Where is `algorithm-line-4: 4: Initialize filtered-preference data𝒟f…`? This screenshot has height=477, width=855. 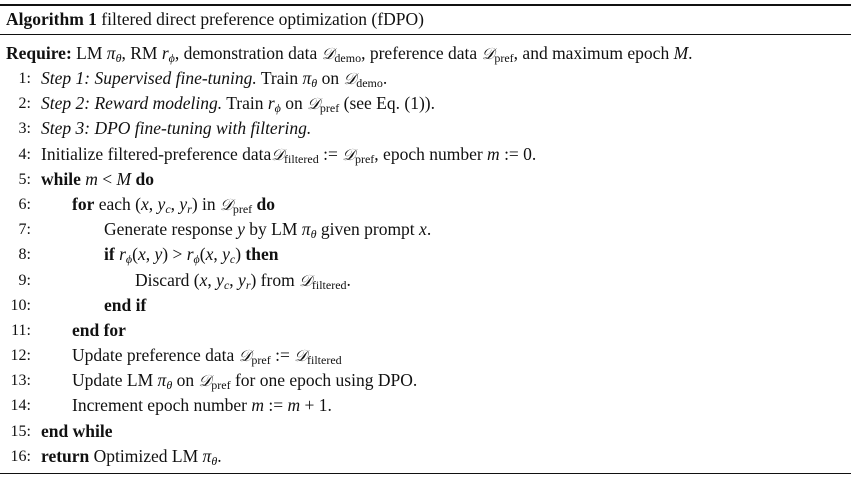 algorithm-line-4: 4: Initialize filtered-preference data𝒟f… is located at coordinates (425, 154).